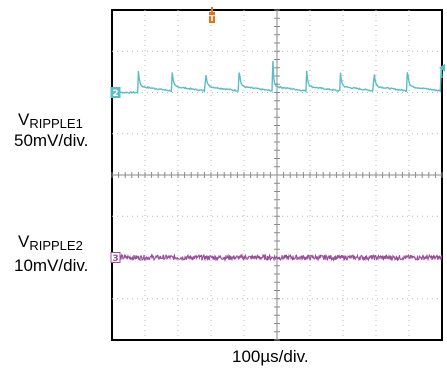 This screenshot has width=447, height=372. Describe the element at coordinates (51, 265) in the screenshot. I see `channel-2-scale: 10mV/div.` at that location.